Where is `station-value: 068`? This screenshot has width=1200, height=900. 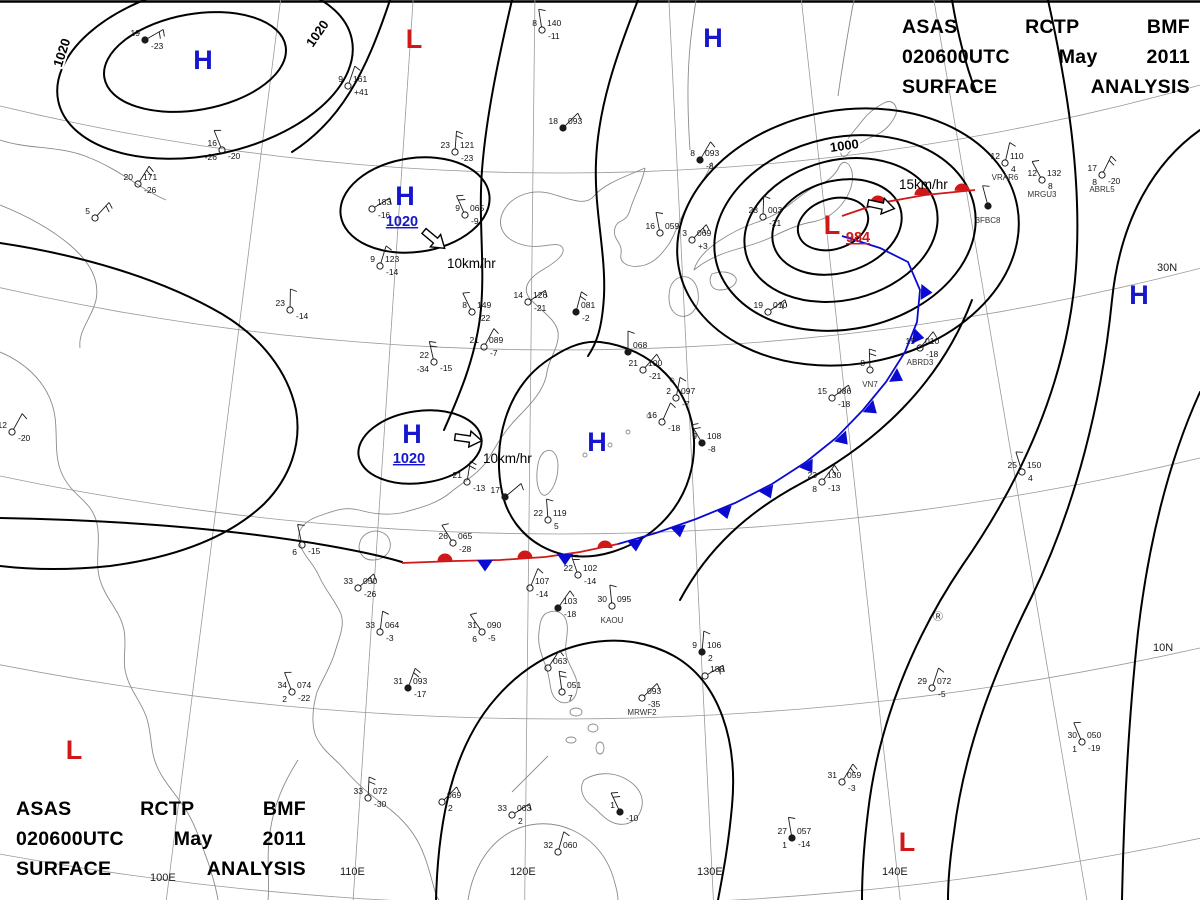
station-value: 068 is located at coordinates (640, 345).